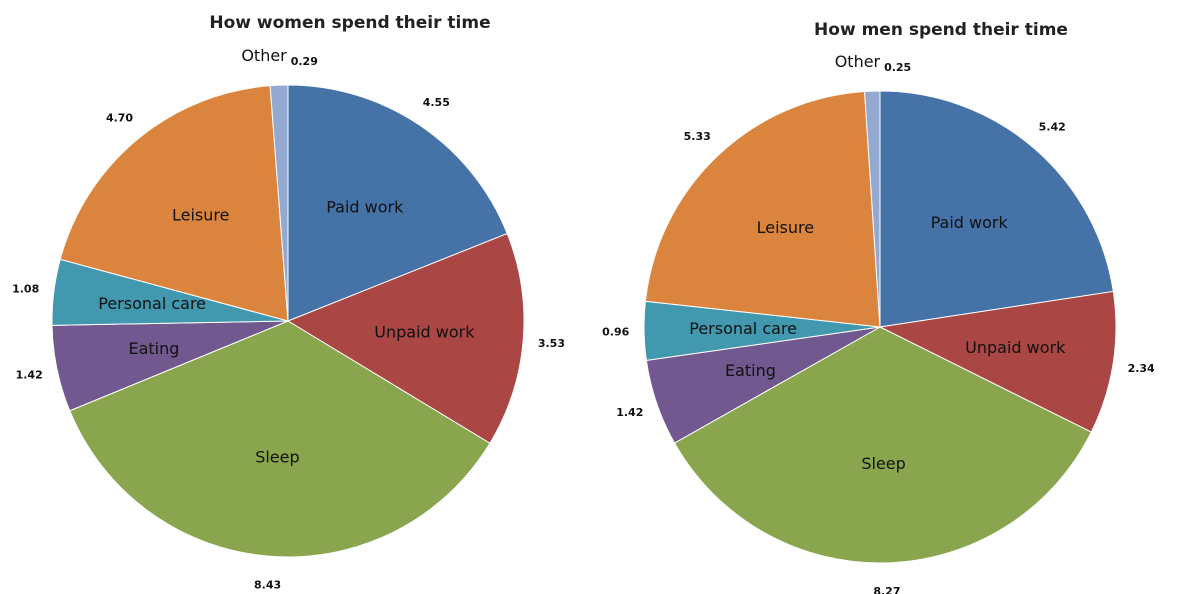 The image size is (1181, 594). Describe the element at coordinates (1052, 127) in the screenshot. I see `slice-value-paid-work: 5.42` at that location.